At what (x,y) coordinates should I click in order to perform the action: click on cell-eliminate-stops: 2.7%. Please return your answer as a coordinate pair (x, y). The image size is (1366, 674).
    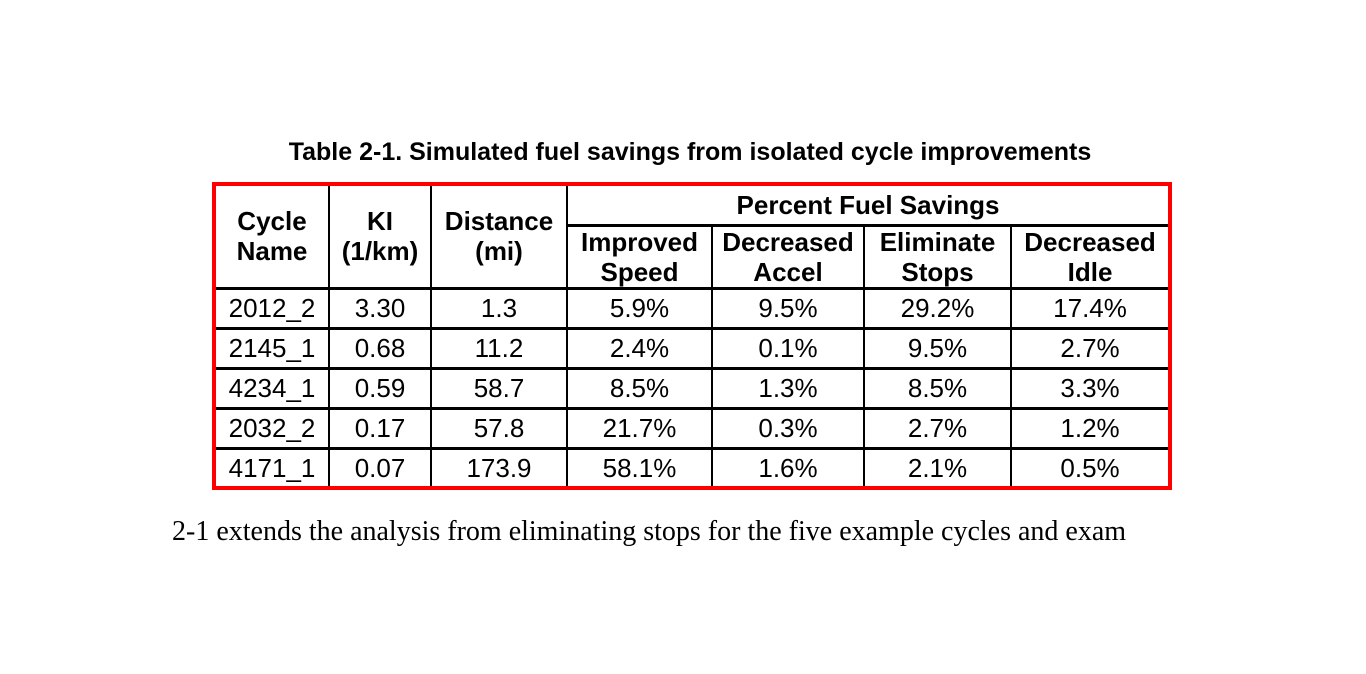
    Looking at the image, I should click on (937, 428).